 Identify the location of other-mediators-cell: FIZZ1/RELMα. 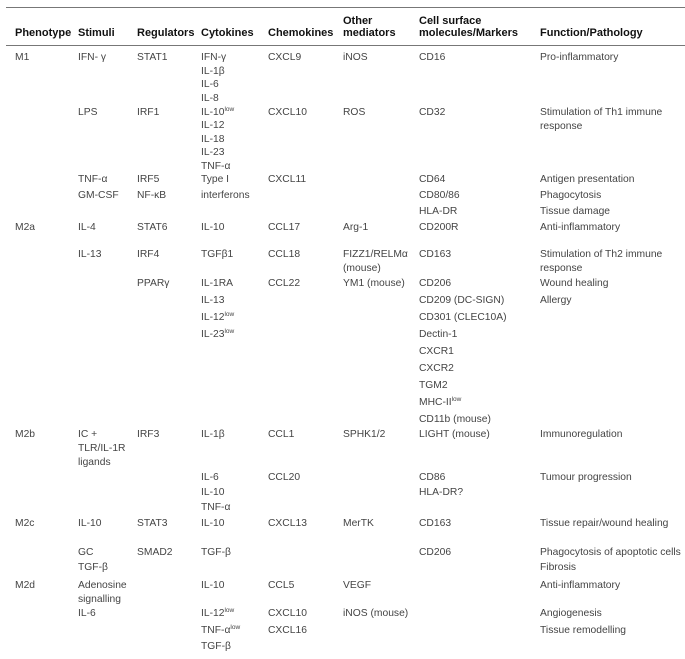
(375, 254).